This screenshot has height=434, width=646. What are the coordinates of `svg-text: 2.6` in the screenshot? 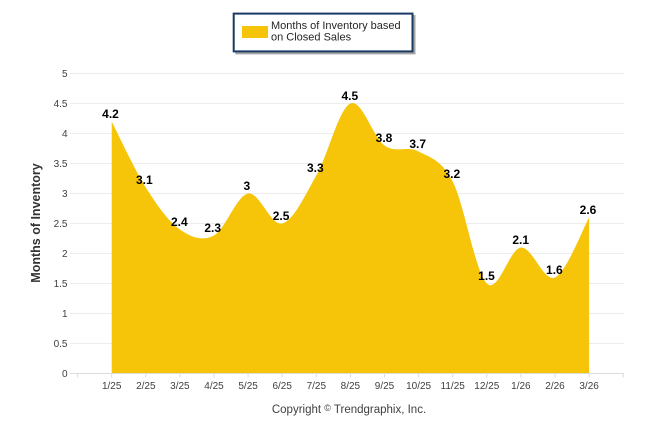 It's located at (588, 210).